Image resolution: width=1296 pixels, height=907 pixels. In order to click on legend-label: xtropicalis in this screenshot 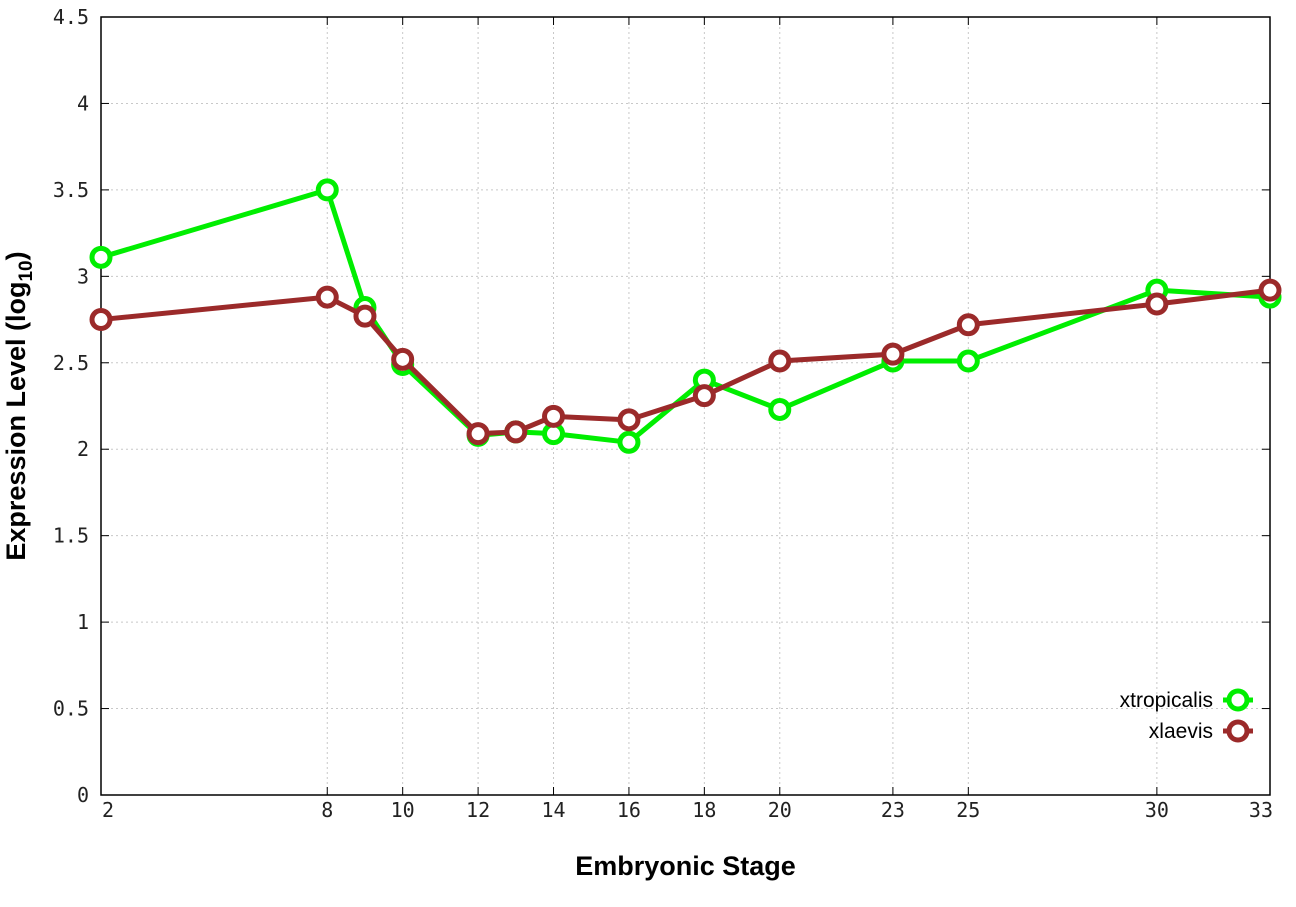, I will do `click(1166, 700)`.